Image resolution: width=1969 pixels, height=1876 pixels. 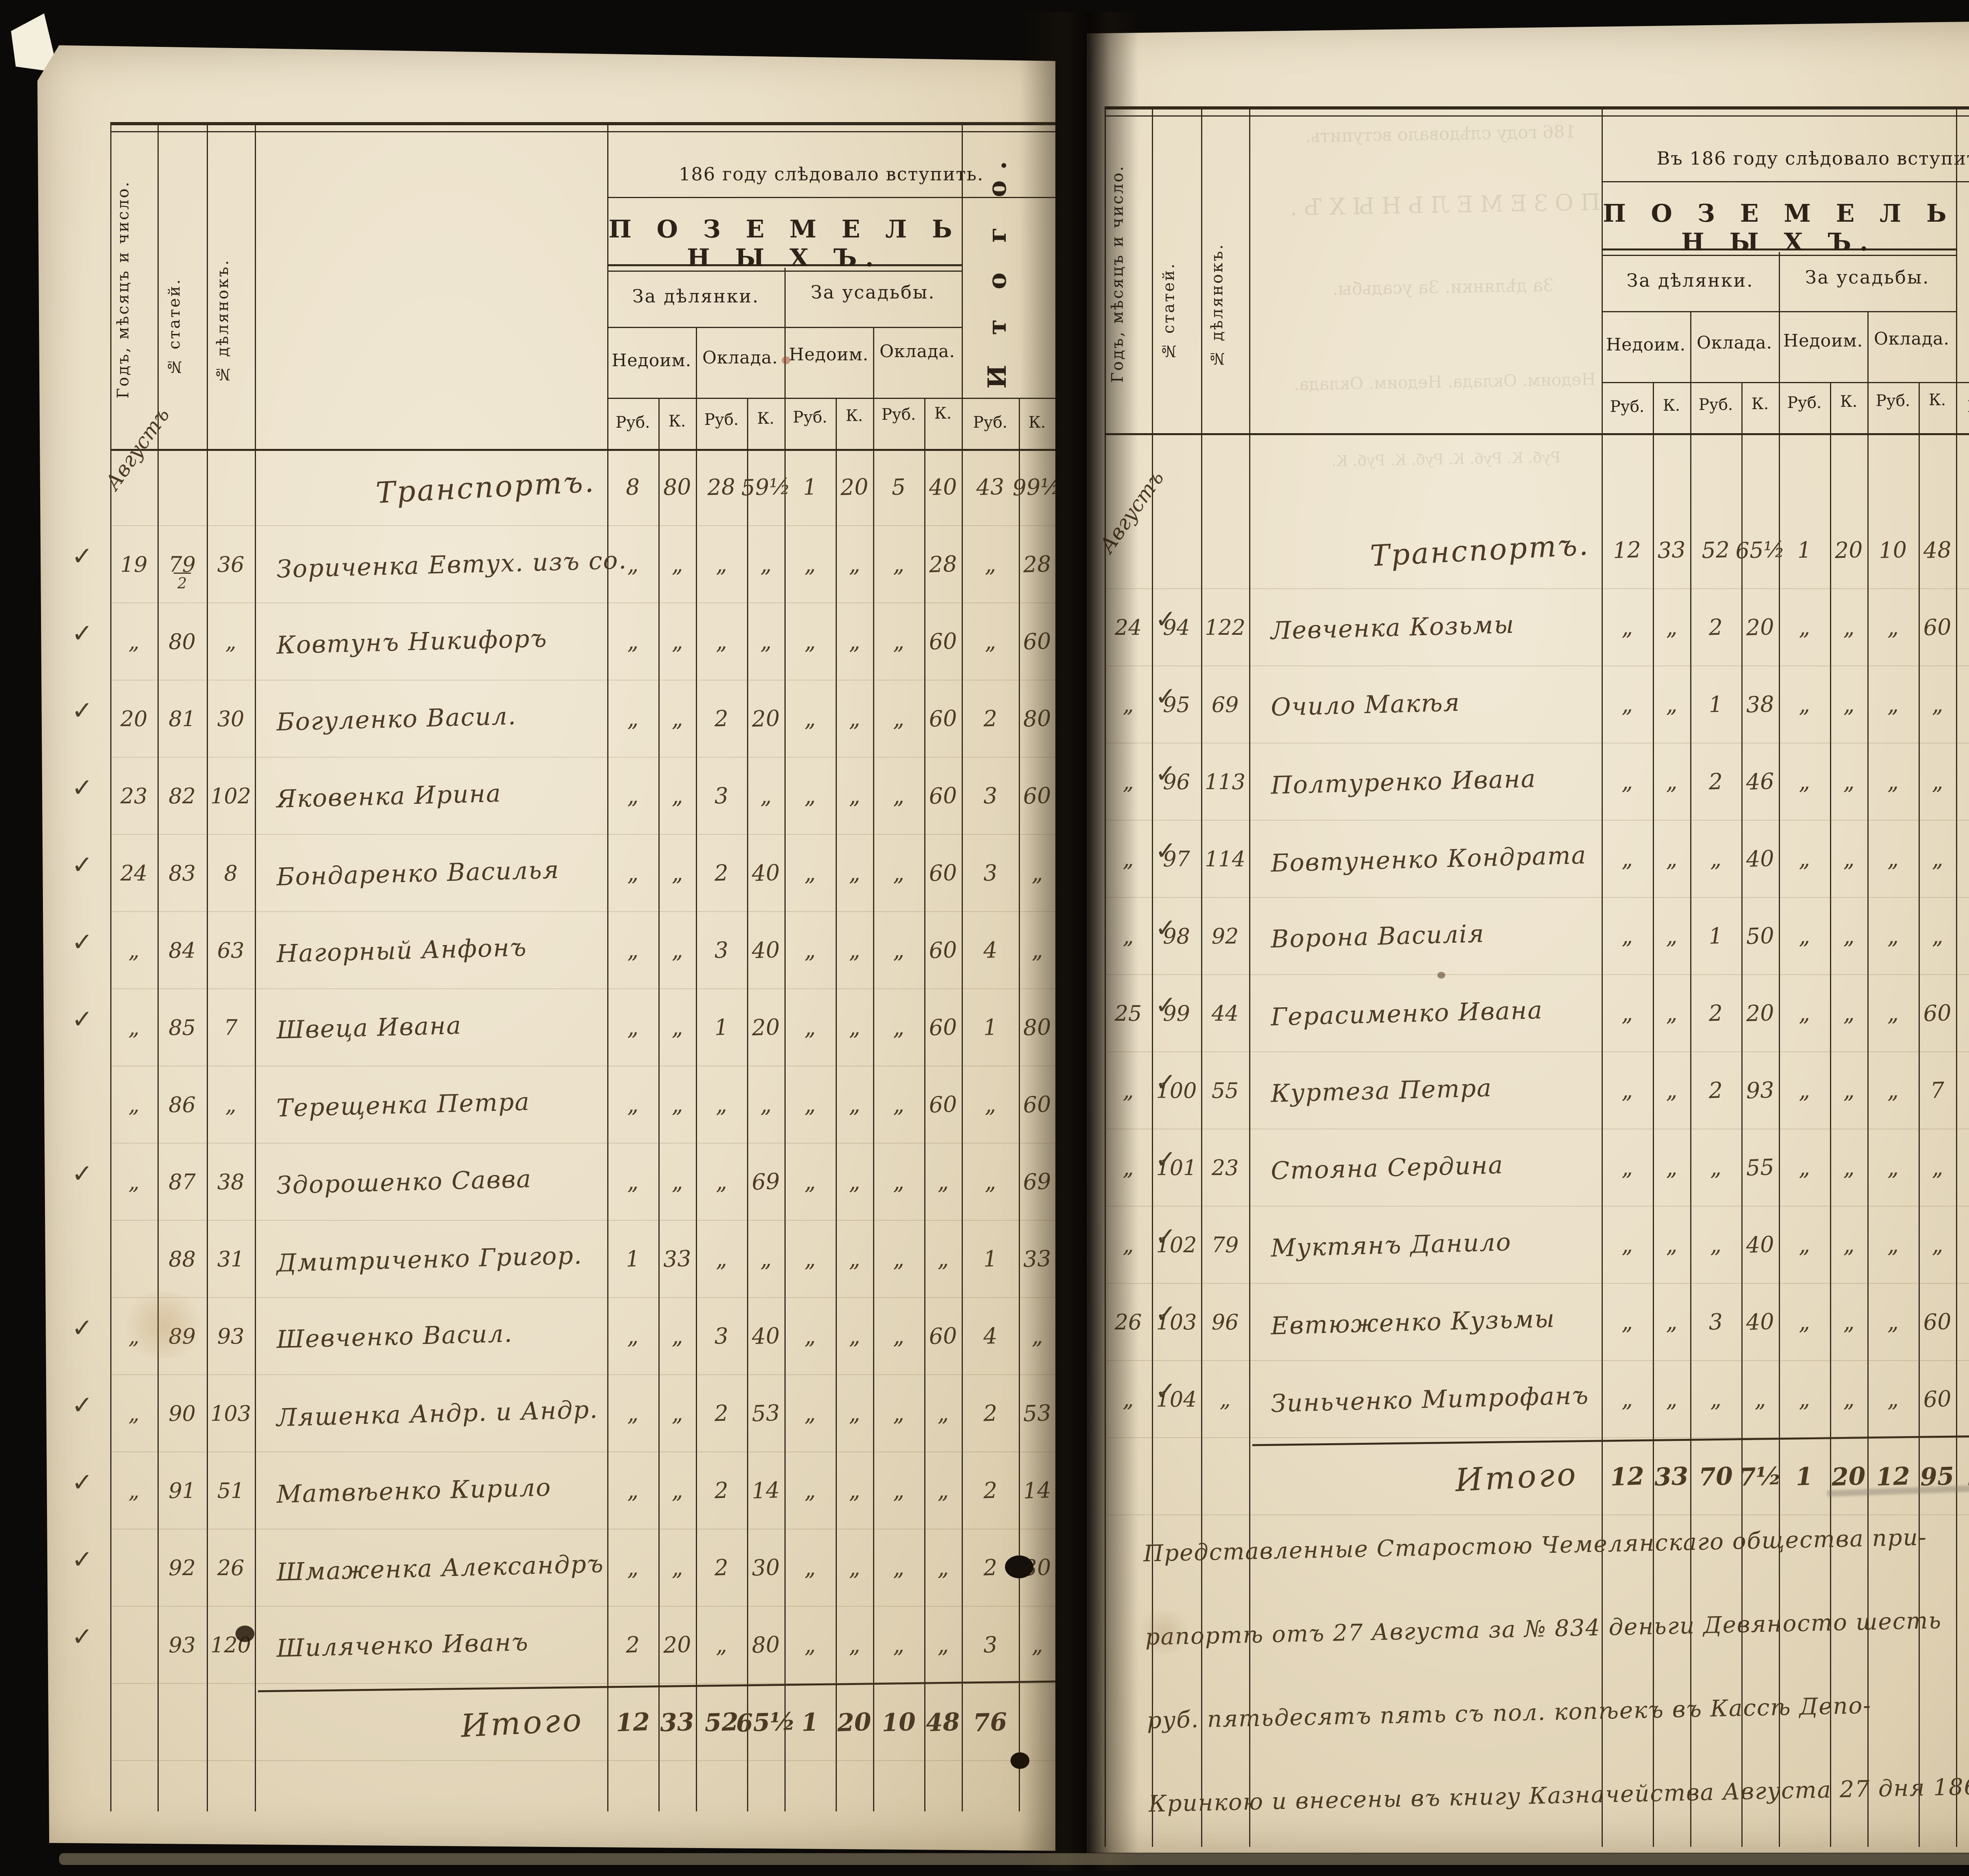 I want to click on cell-value: 33, so click(x=1671, y=1476).